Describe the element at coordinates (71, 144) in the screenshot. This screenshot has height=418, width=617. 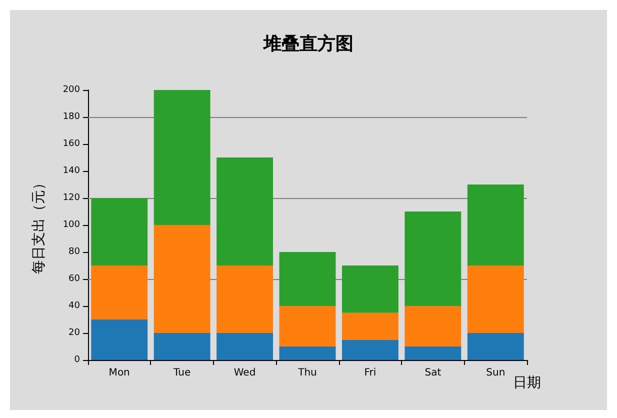
I see `y-tick-label: 160` at that location.